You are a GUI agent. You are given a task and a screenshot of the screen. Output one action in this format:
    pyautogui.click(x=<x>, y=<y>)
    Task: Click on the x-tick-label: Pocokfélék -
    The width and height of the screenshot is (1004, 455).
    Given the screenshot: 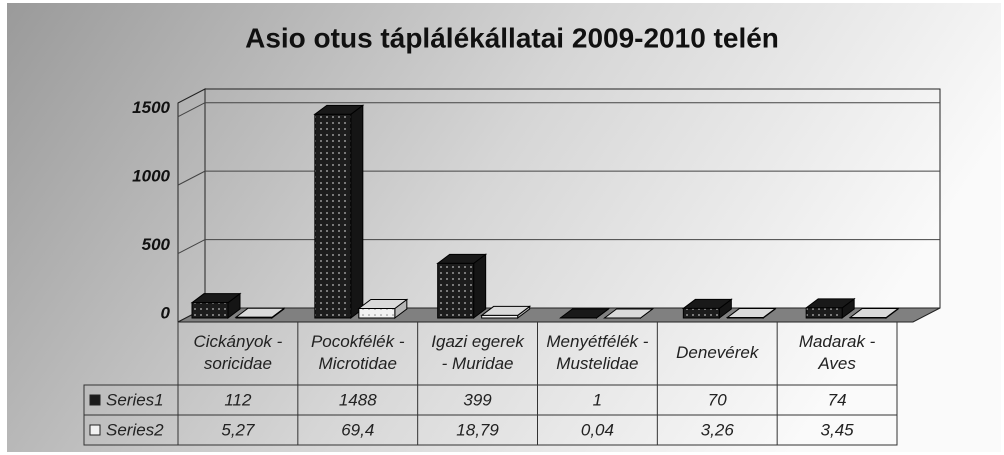 What is the action you would take?
    pyautogui.click(x=358, y=341)
    